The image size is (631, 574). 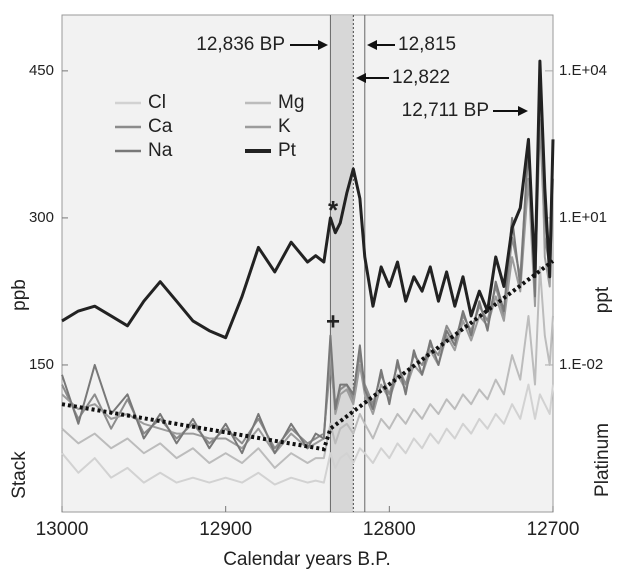 What do you see at coordinates (445, 110) in the screenshot?
I see `annotation: 12,711 BP` at bounding box center [445, 110].